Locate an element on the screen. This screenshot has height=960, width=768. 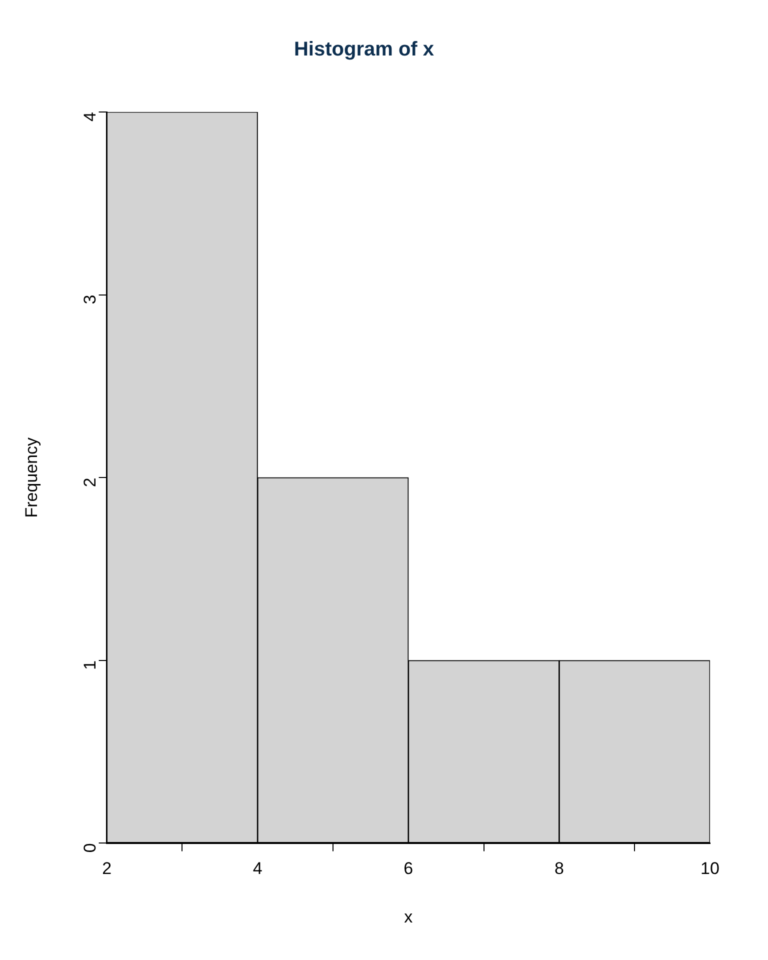
x-tick-label: 4 is located at coordinates (257, 868).